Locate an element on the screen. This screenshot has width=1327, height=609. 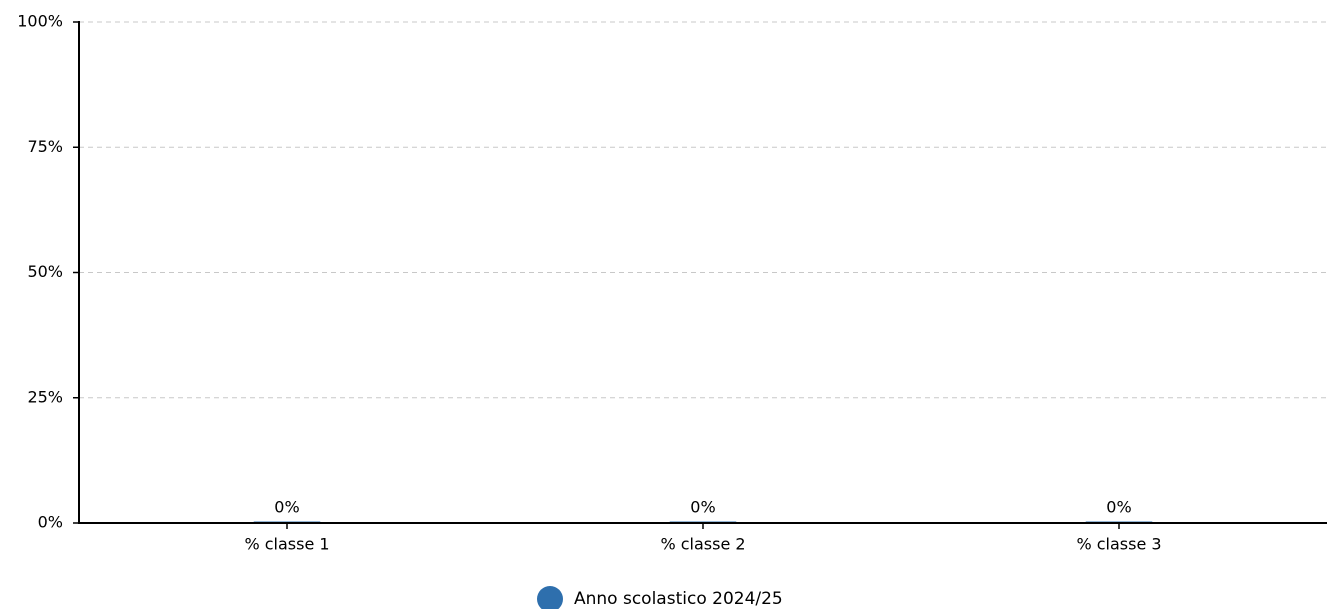
legend-marker is located at coordinates (550, 597).